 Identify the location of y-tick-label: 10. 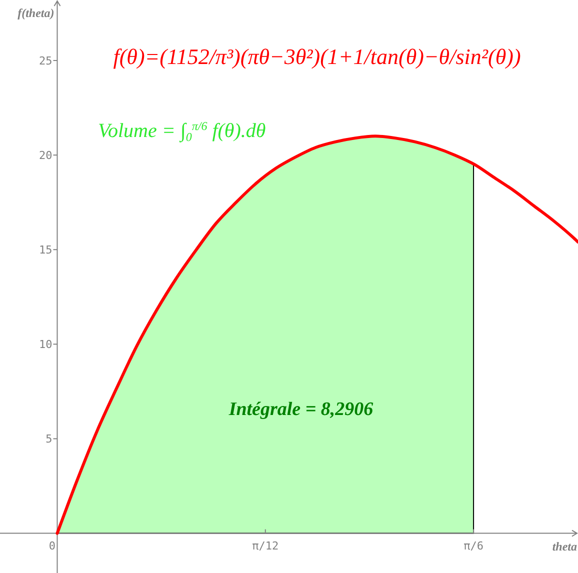
(45, 345).